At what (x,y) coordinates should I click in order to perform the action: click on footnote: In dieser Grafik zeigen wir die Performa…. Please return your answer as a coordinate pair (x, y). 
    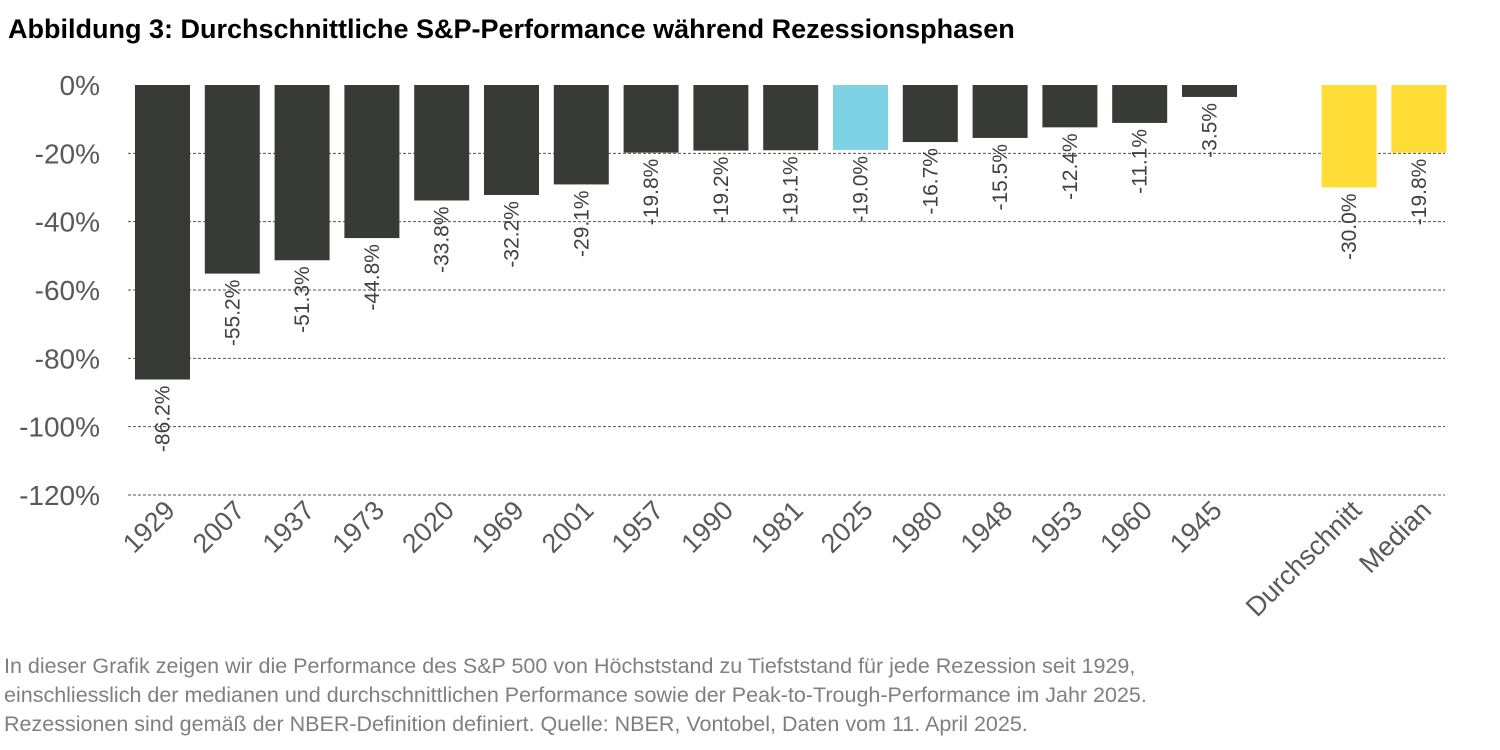
    Looking at the image, I should click on (575, 695).